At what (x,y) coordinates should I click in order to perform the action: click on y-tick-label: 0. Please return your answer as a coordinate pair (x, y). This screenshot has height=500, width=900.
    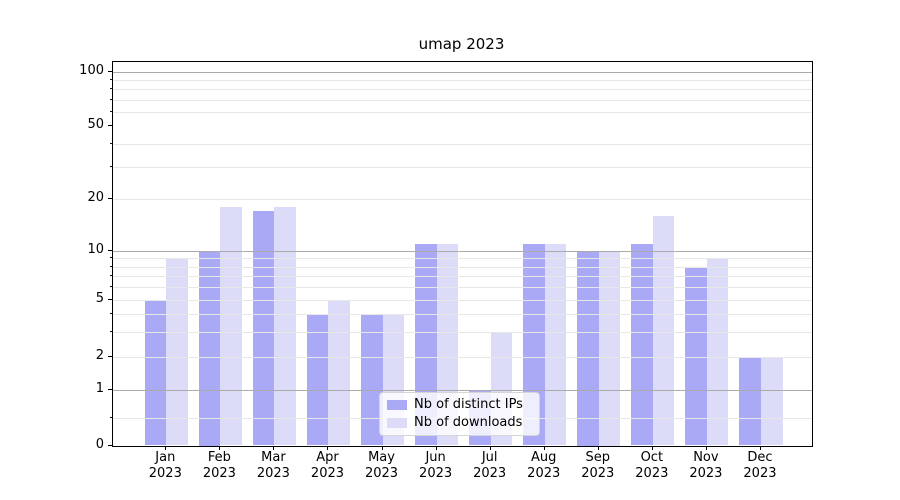
    Looking at the image, I should click on (99, 444).